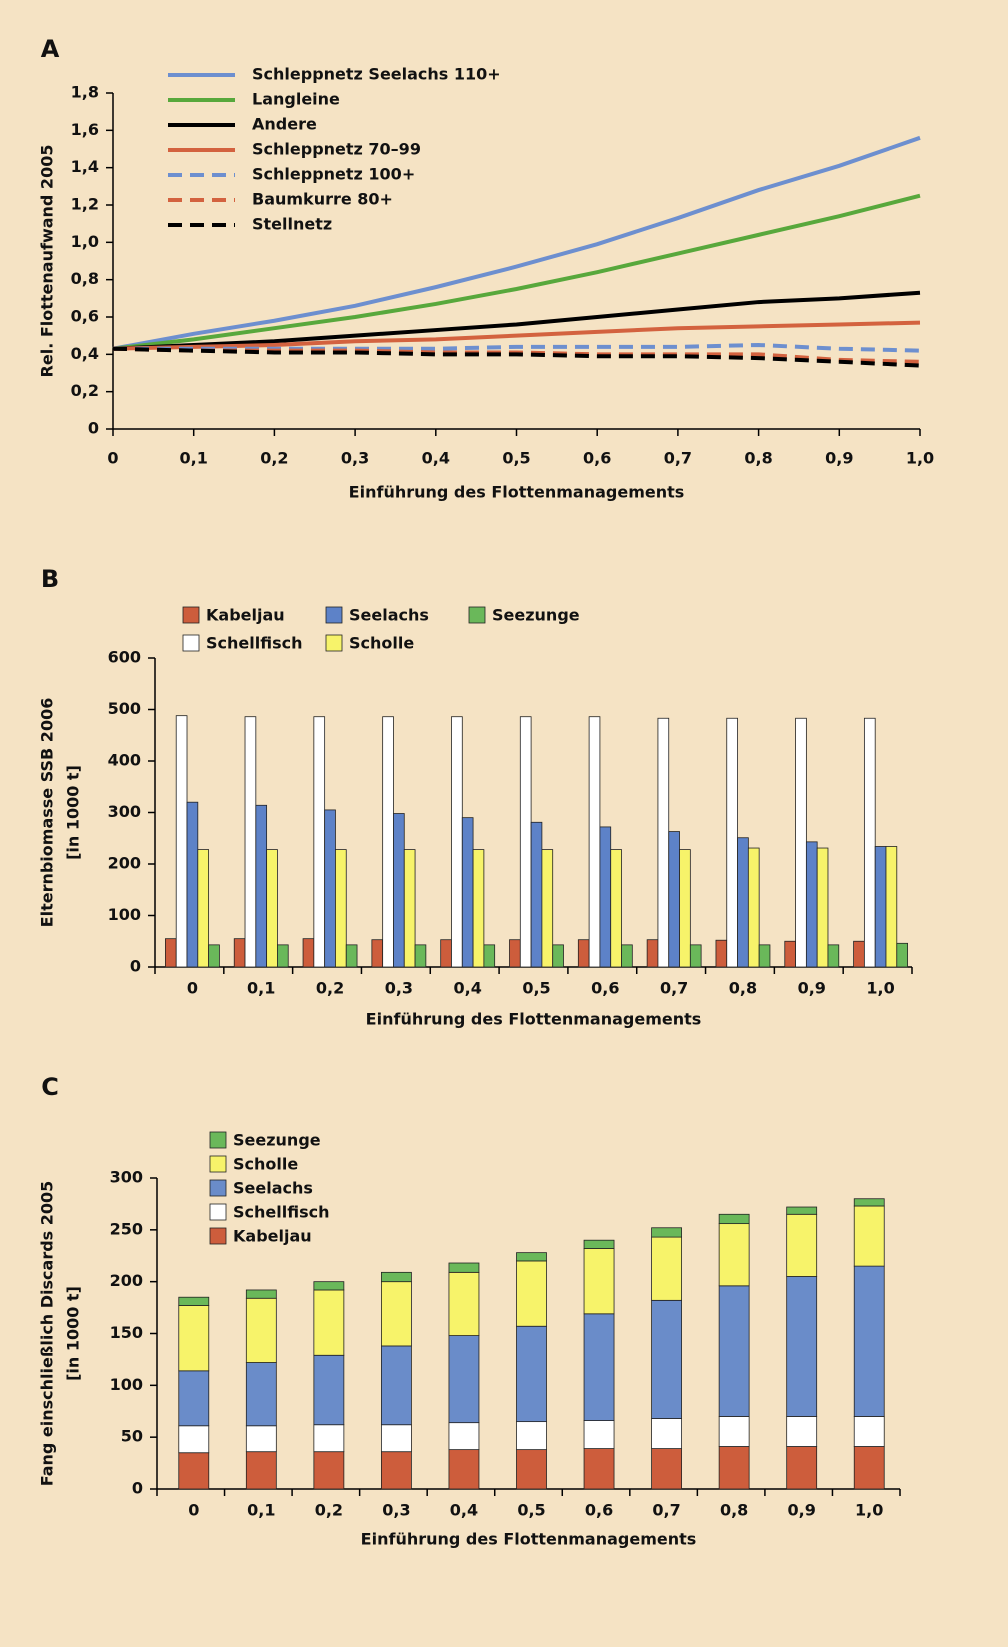  Describe the element at coordinates (85, 353) in the screenshot. I see `y-tick-label: 0,4` at that location.